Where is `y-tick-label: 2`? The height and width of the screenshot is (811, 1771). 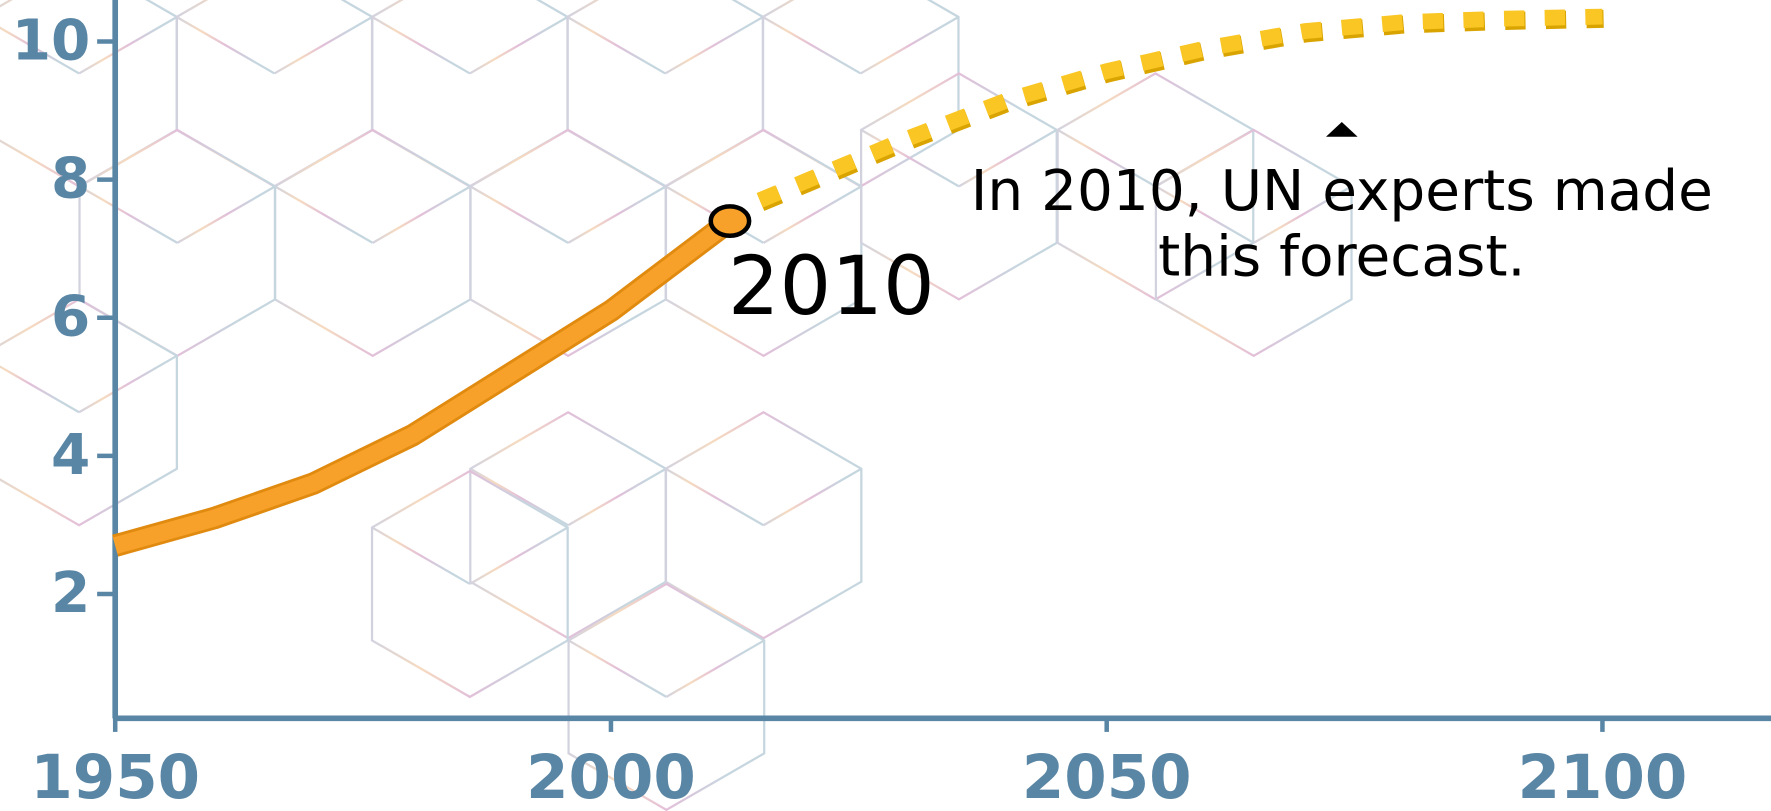
y-tick-label: 2 is located at coordinates (70, 593).